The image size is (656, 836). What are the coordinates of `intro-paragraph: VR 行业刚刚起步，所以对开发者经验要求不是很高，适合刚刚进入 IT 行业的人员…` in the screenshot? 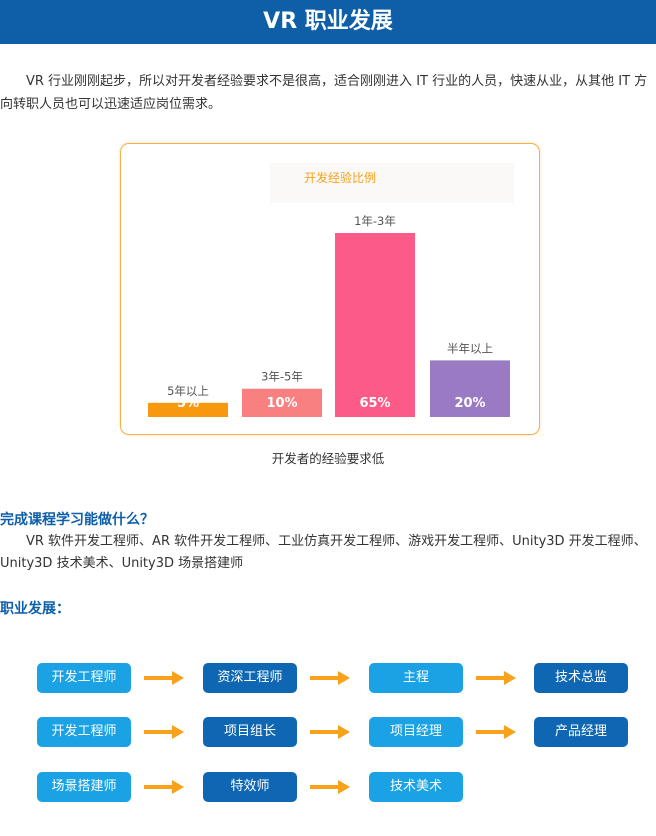 It's located at (324, 93).